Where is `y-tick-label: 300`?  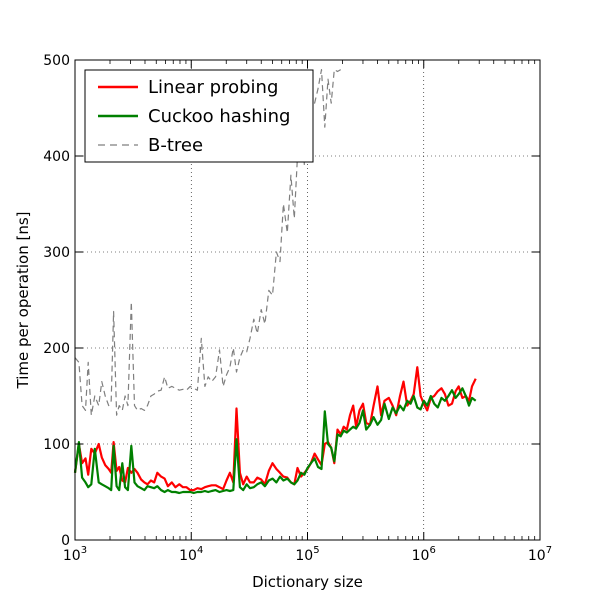 y-tick-label: 300 is located at coordinates (56, 253).